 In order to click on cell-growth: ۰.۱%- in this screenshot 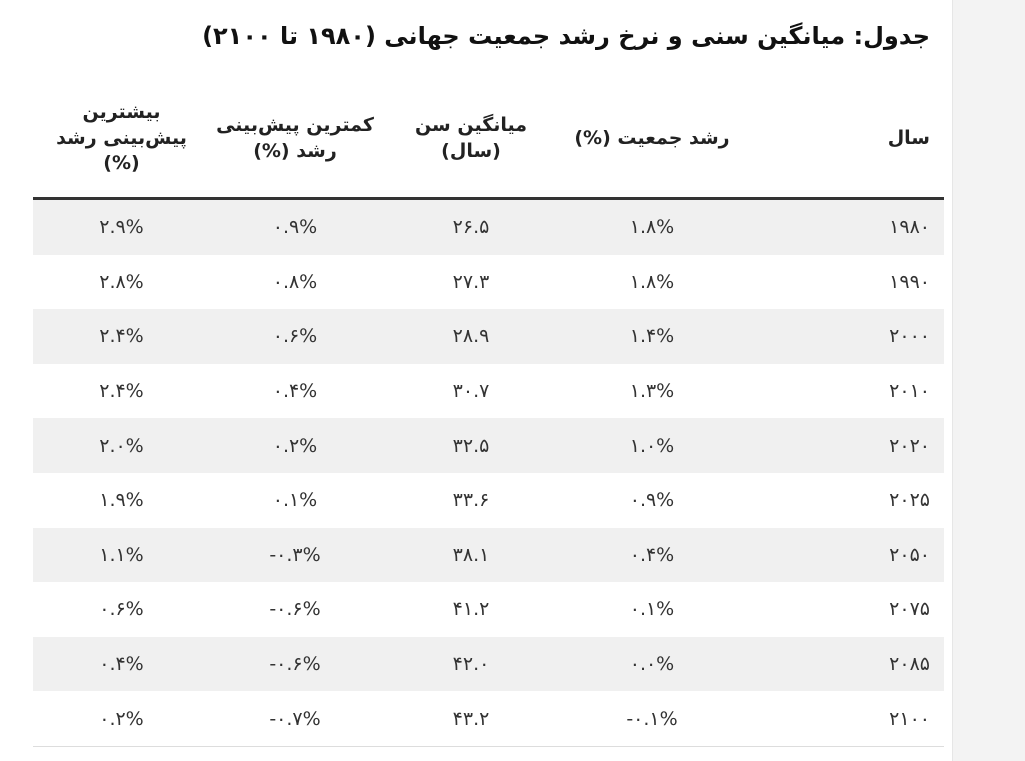, I will do `click(652, 719)`.